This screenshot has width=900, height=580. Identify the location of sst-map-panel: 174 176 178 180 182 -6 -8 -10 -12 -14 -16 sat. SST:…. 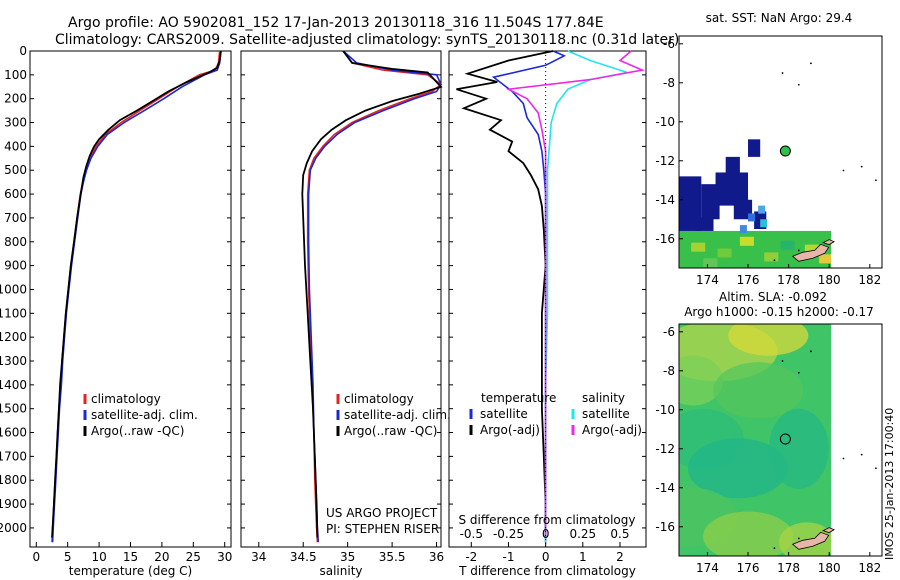
(769, 149).